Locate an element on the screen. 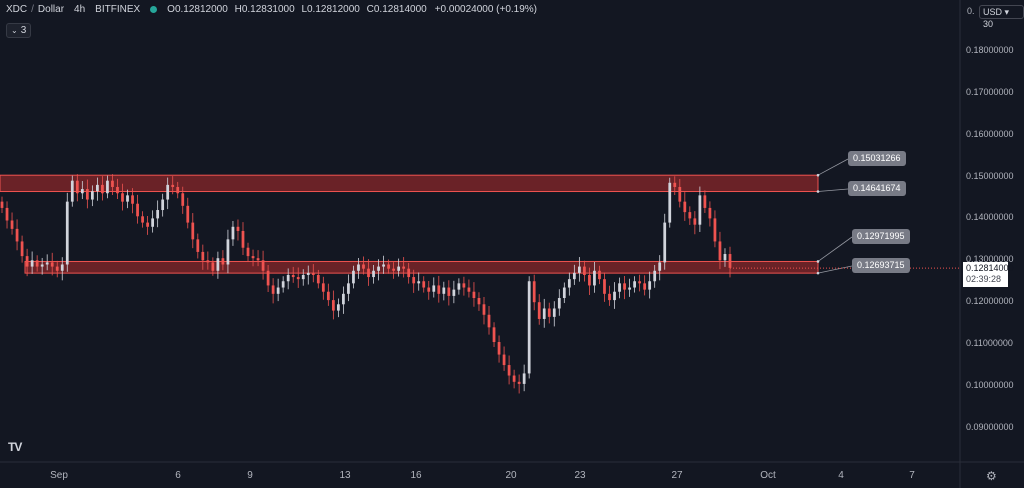  indicators-toggle: ⌄ 3 is located at coordinates (19, 30).